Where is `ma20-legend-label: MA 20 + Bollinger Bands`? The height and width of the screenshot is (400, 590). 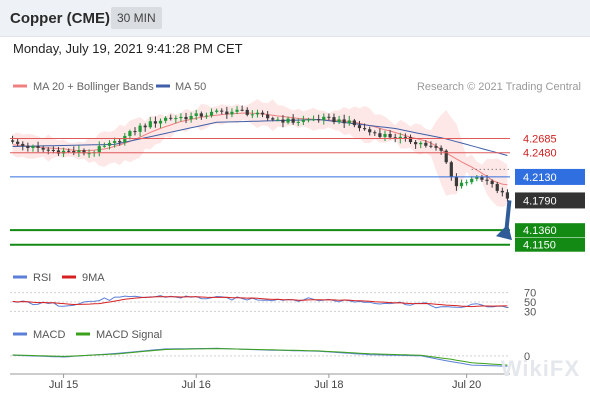
ma20-legend-label: MA 20 + Bollinger Bands is located at coordinates (93, 87).